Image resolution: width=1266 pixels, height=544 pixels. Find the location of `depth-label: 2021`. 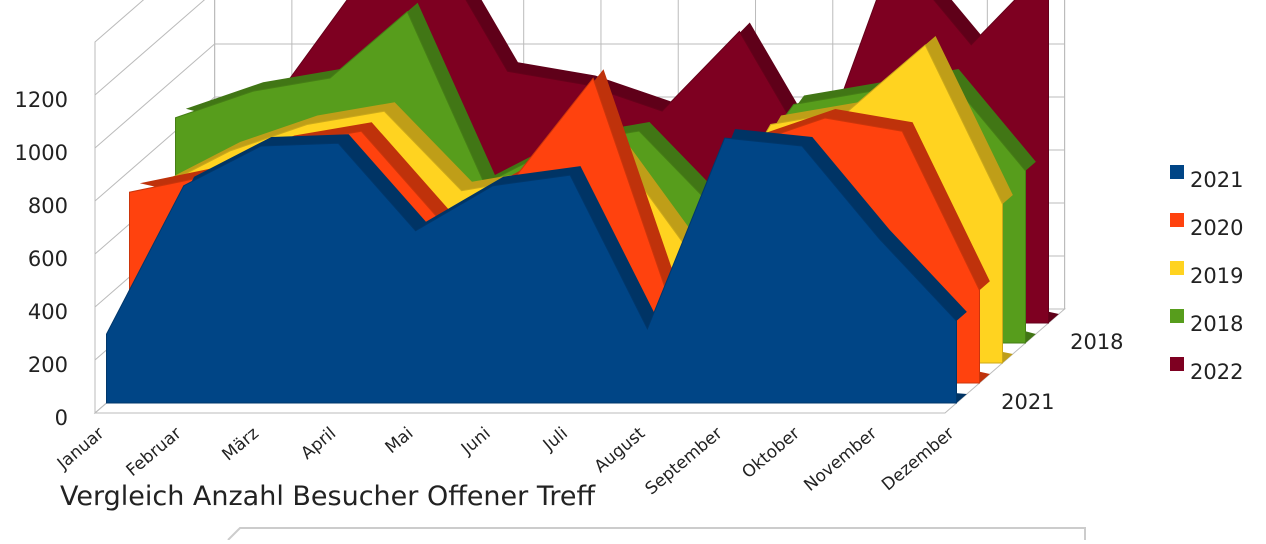

depth-label: 2021 is located at coordinates (1027, 402).